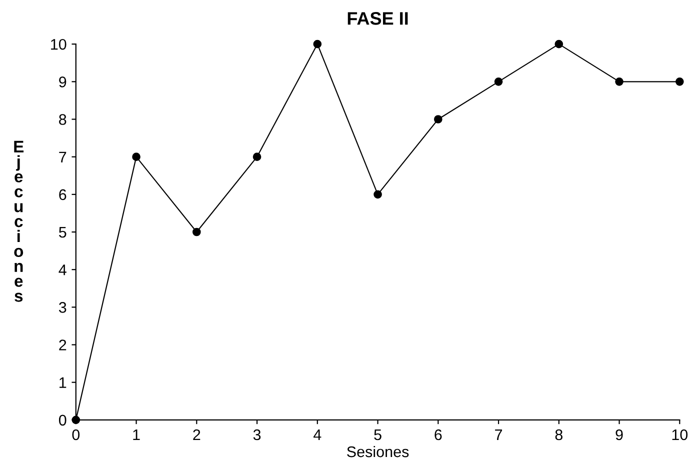 The image size is (690, 464). Describe the element at coordinates (196, 434) in the screenshot. I see `x-tick-label: 2` at that location.